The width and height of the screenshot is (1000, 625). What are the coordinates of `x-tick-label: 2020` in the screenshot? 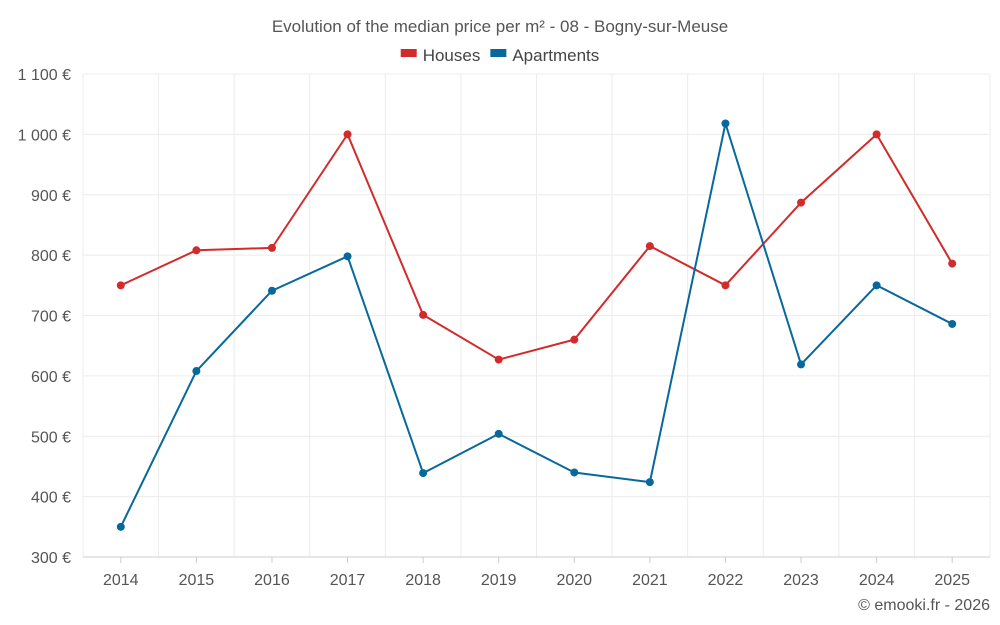 It's located at (574, 580).